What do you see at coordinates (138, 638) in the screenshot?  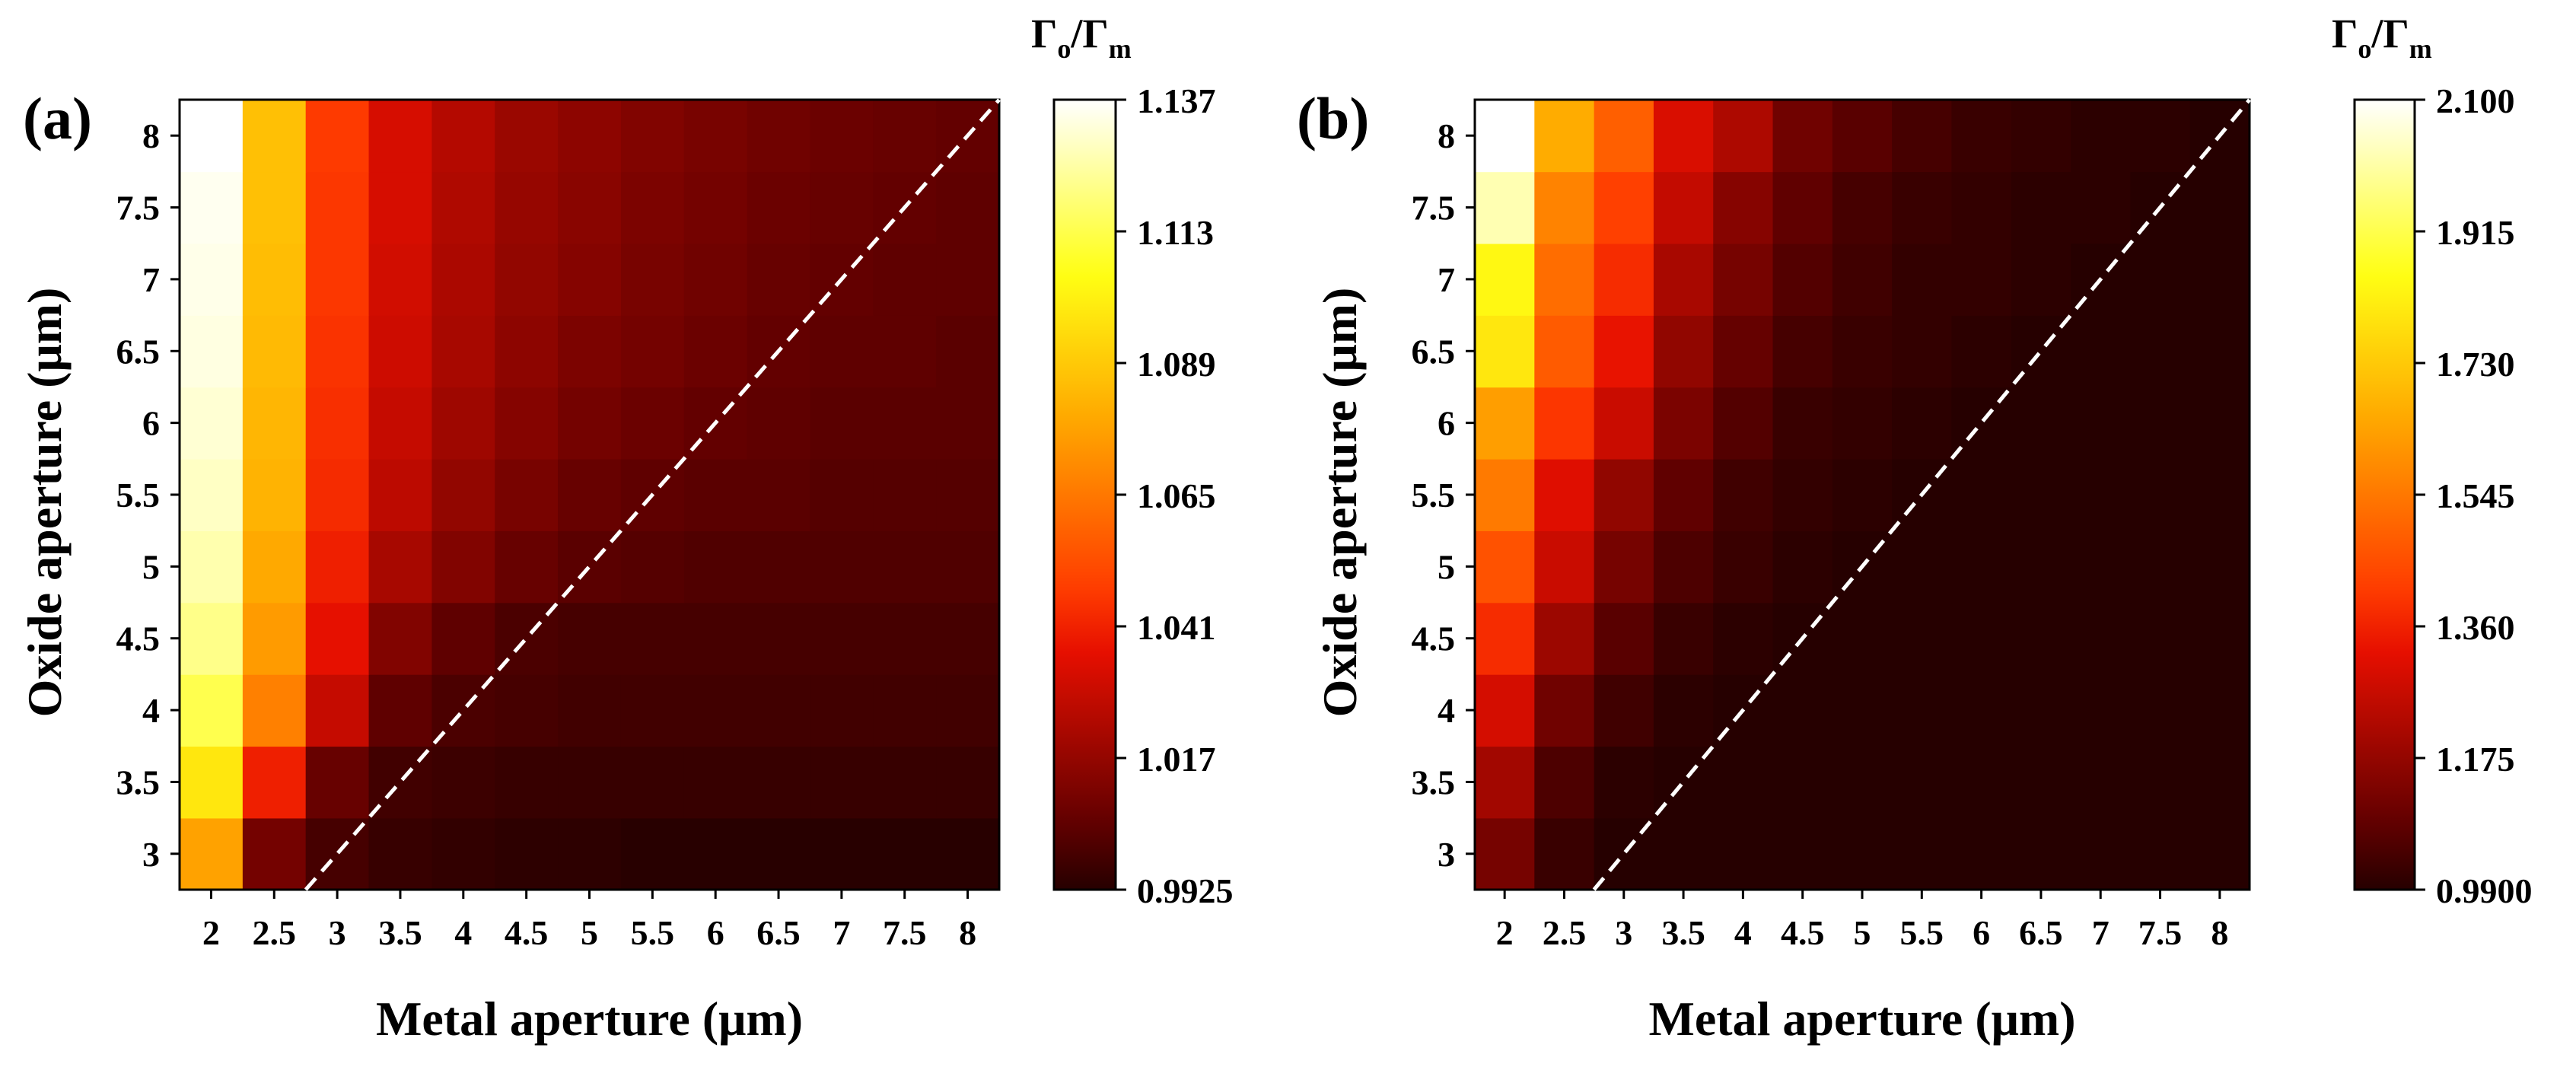 I see `y-tick-label: 4.5` at bounding box center [138, 638].